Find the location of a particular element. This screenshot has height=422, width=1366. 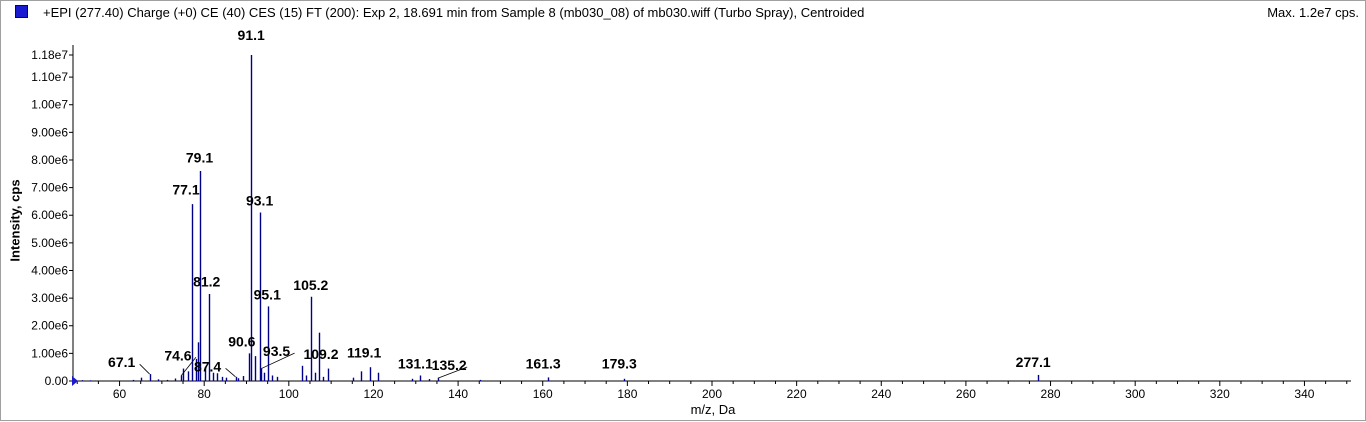

y-tick-label: 1.00e6 is located at coordinates (49, 353).